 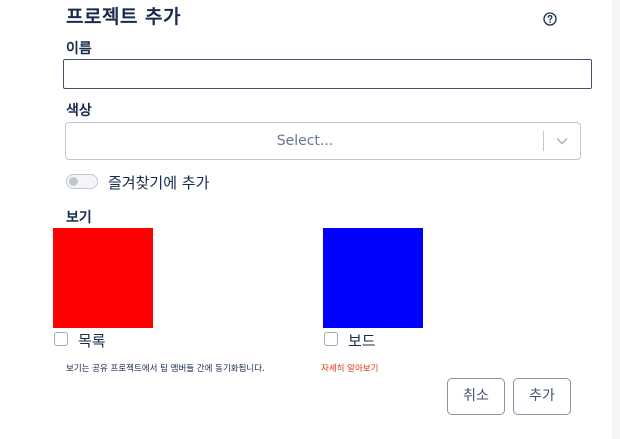 I want to click on board-view-preview, so click(x=373, y=278).